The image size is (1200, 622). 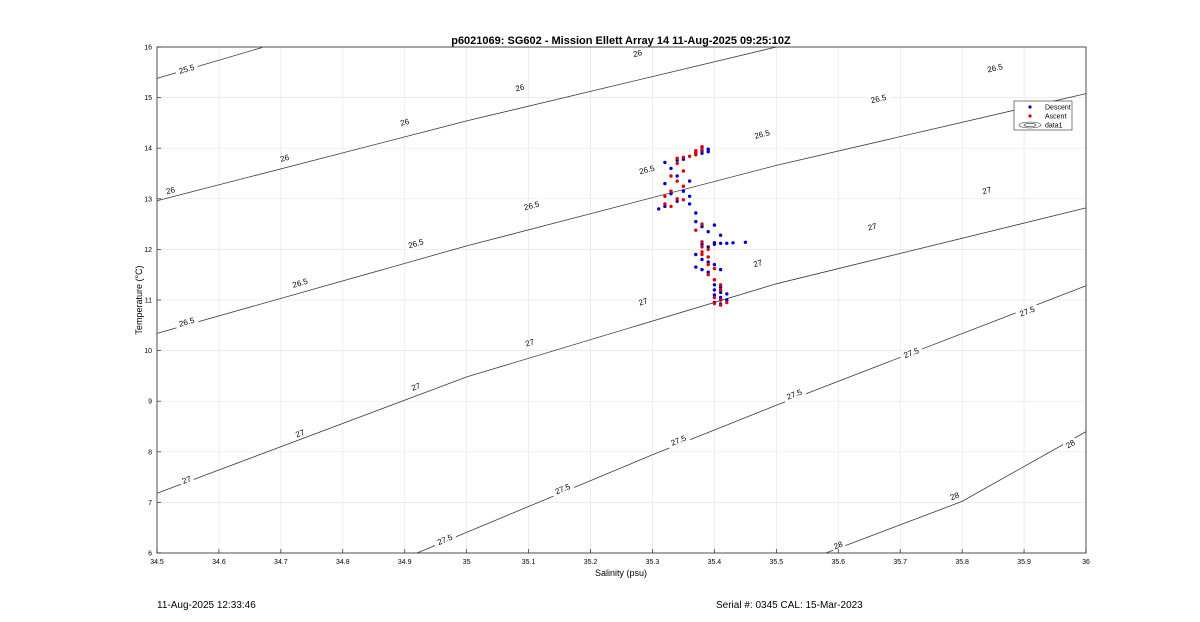 What do you see at coordinates (150, 554) in the screenshot?
I see `y-tick-label: 6` at bounding box center [150, 554].